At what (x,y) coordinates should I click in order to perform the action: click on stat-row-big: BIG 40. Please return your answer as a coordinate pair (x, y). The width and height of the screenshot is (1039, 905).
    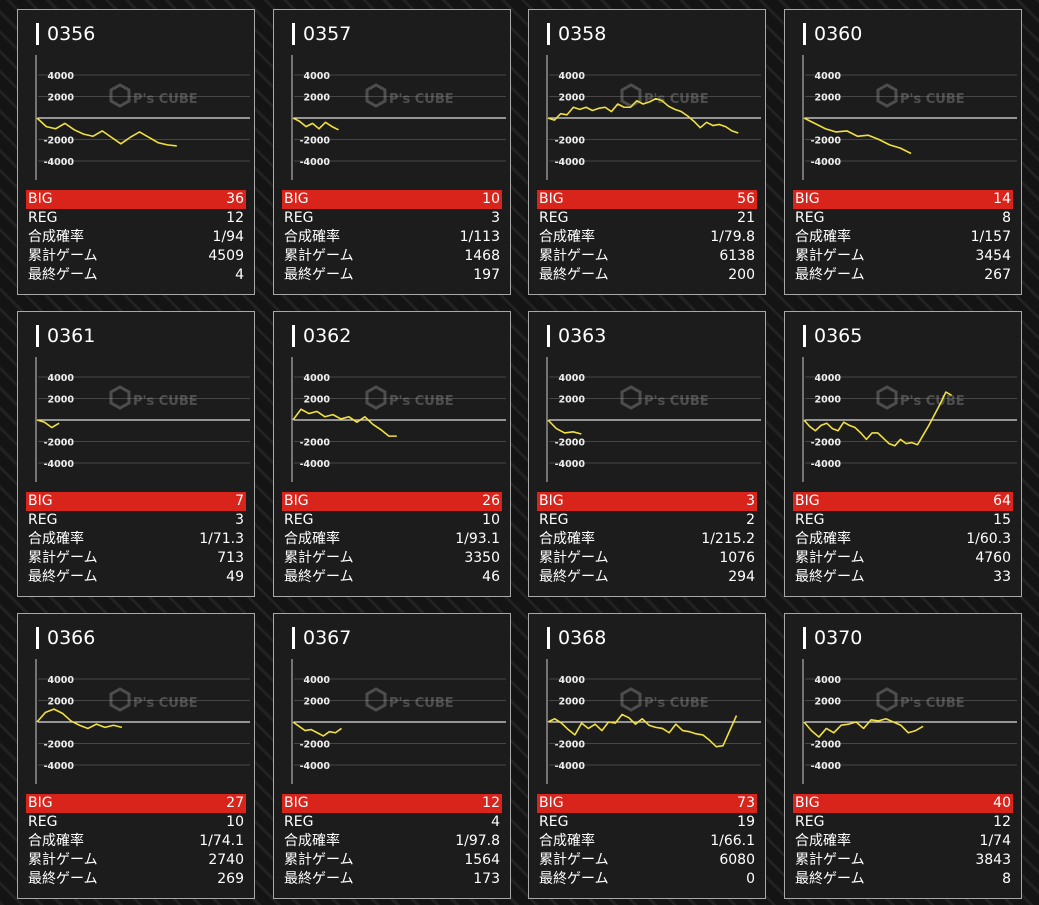
    Looking at the image, I should click on (903, 803).